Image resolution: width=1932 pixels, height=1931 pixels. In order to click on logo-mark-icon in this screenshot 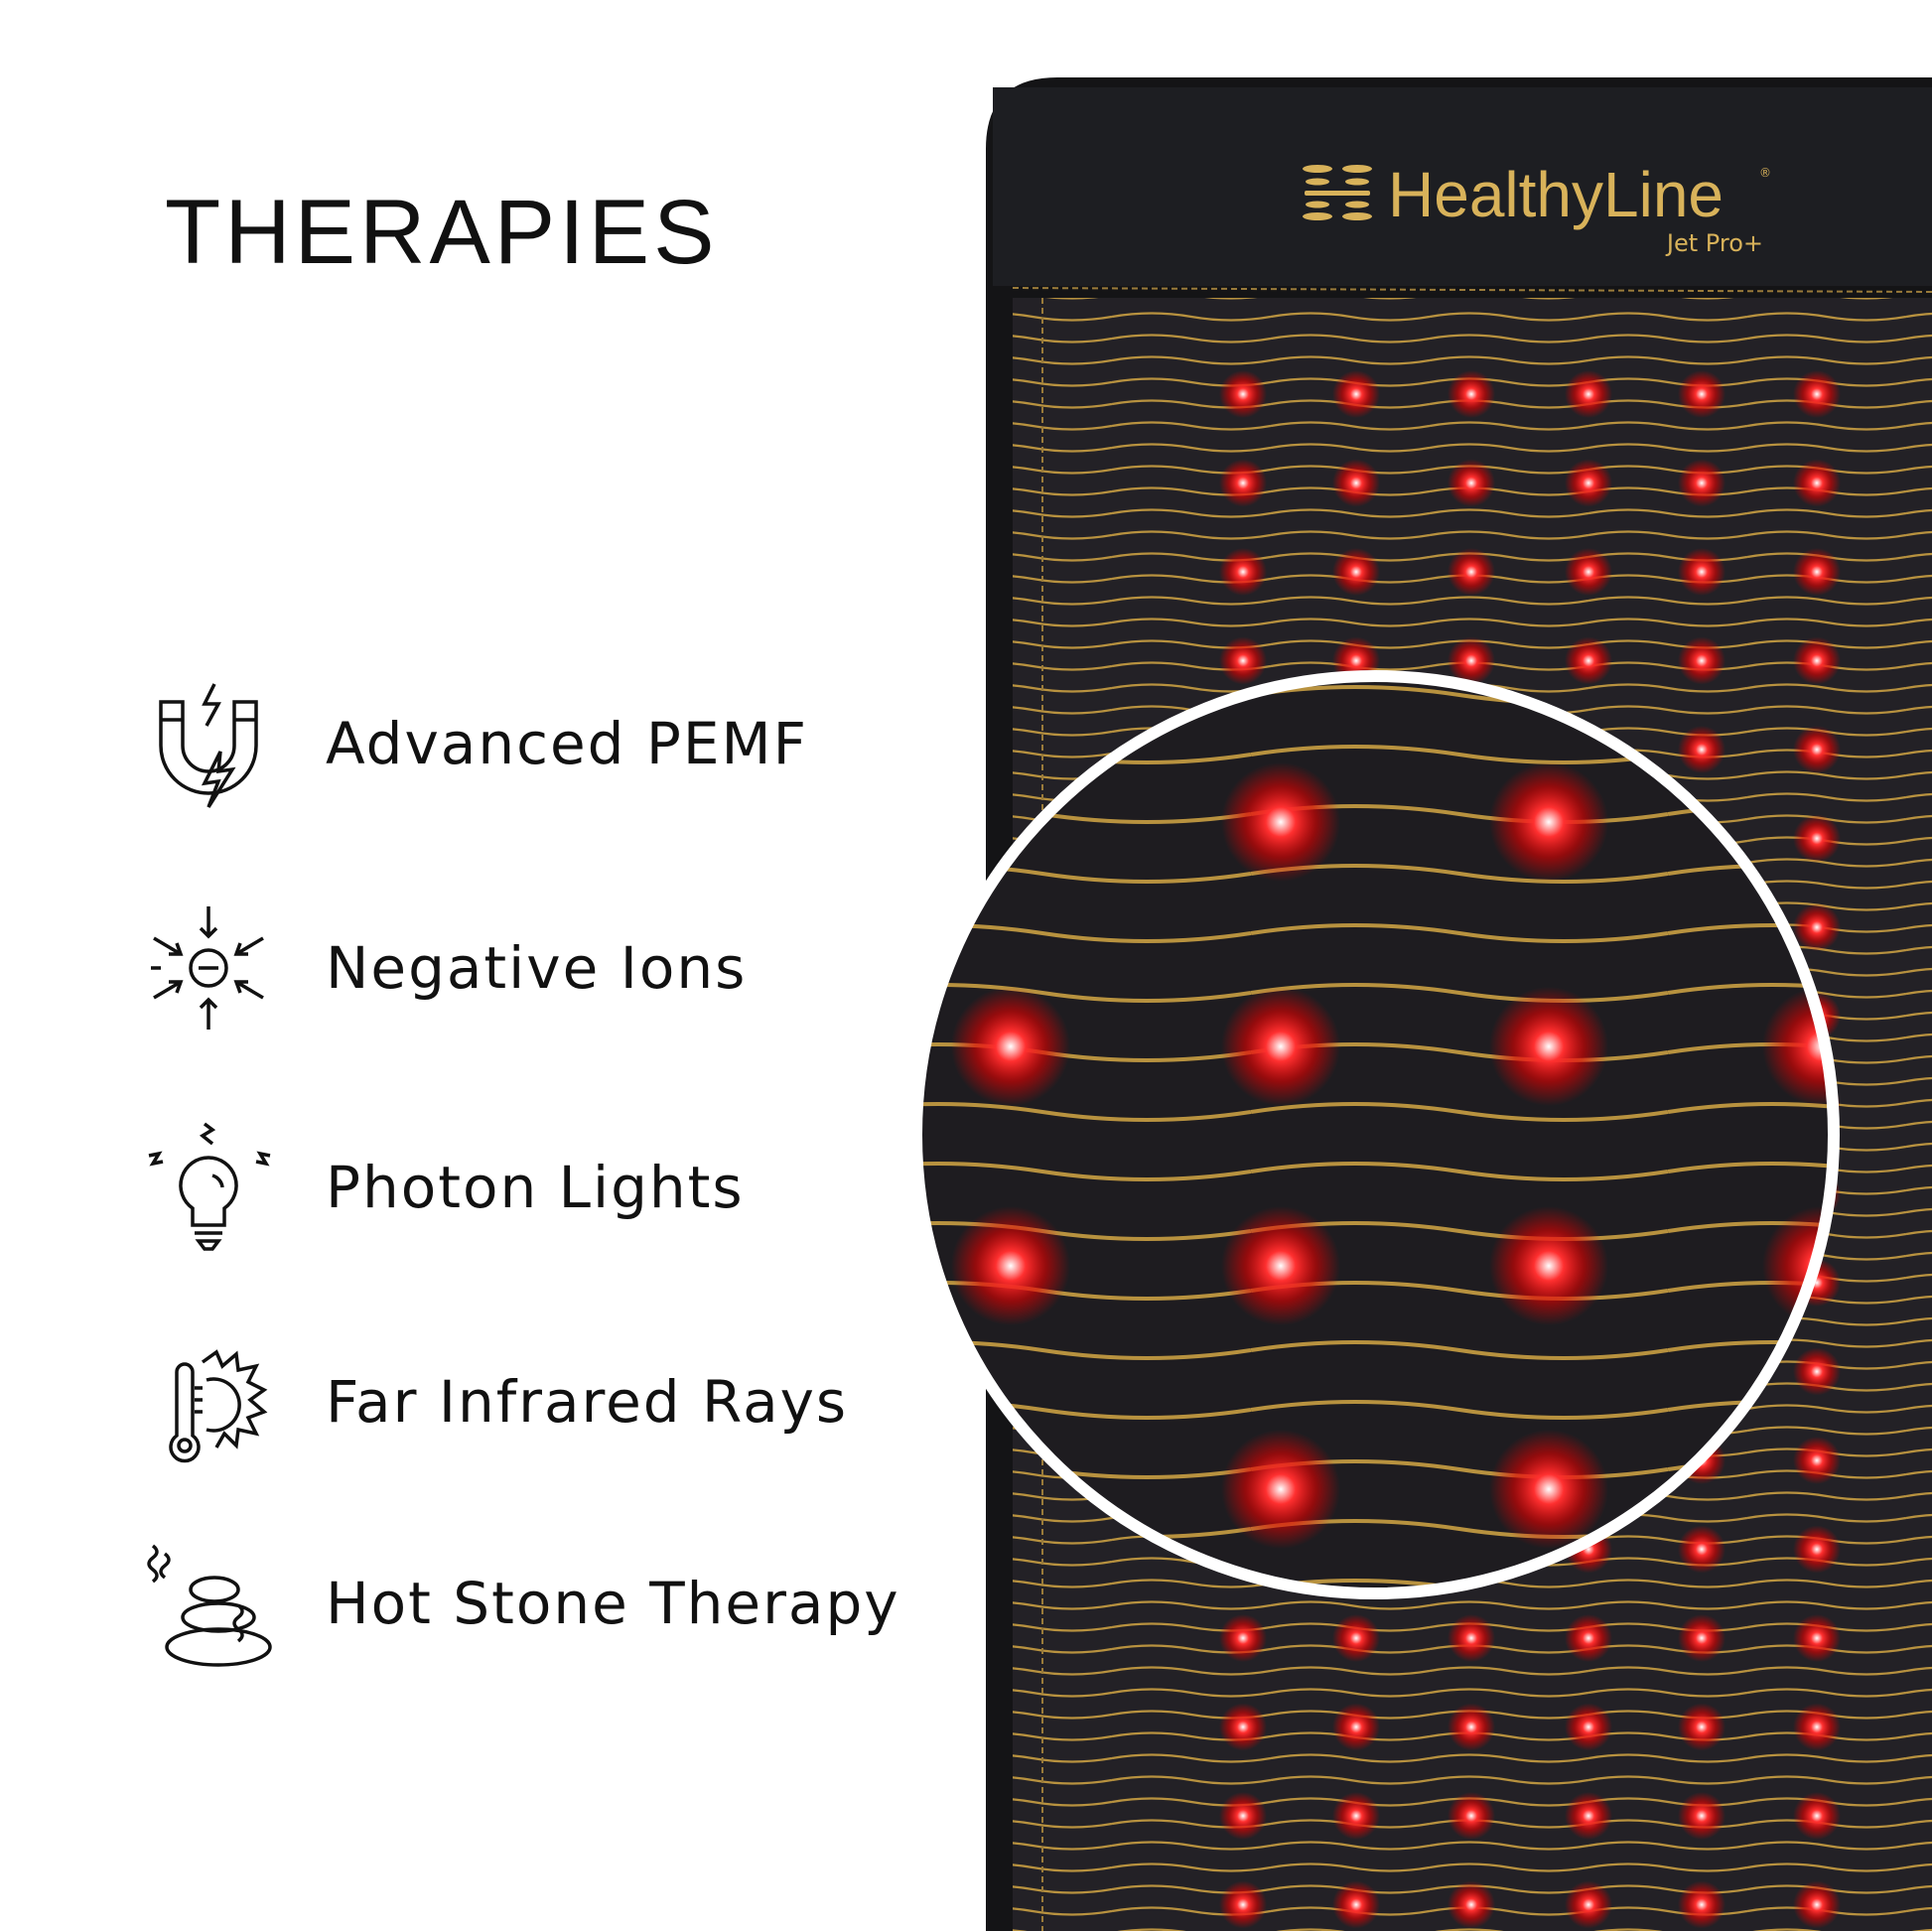, I will do `click(1337, 192)`.